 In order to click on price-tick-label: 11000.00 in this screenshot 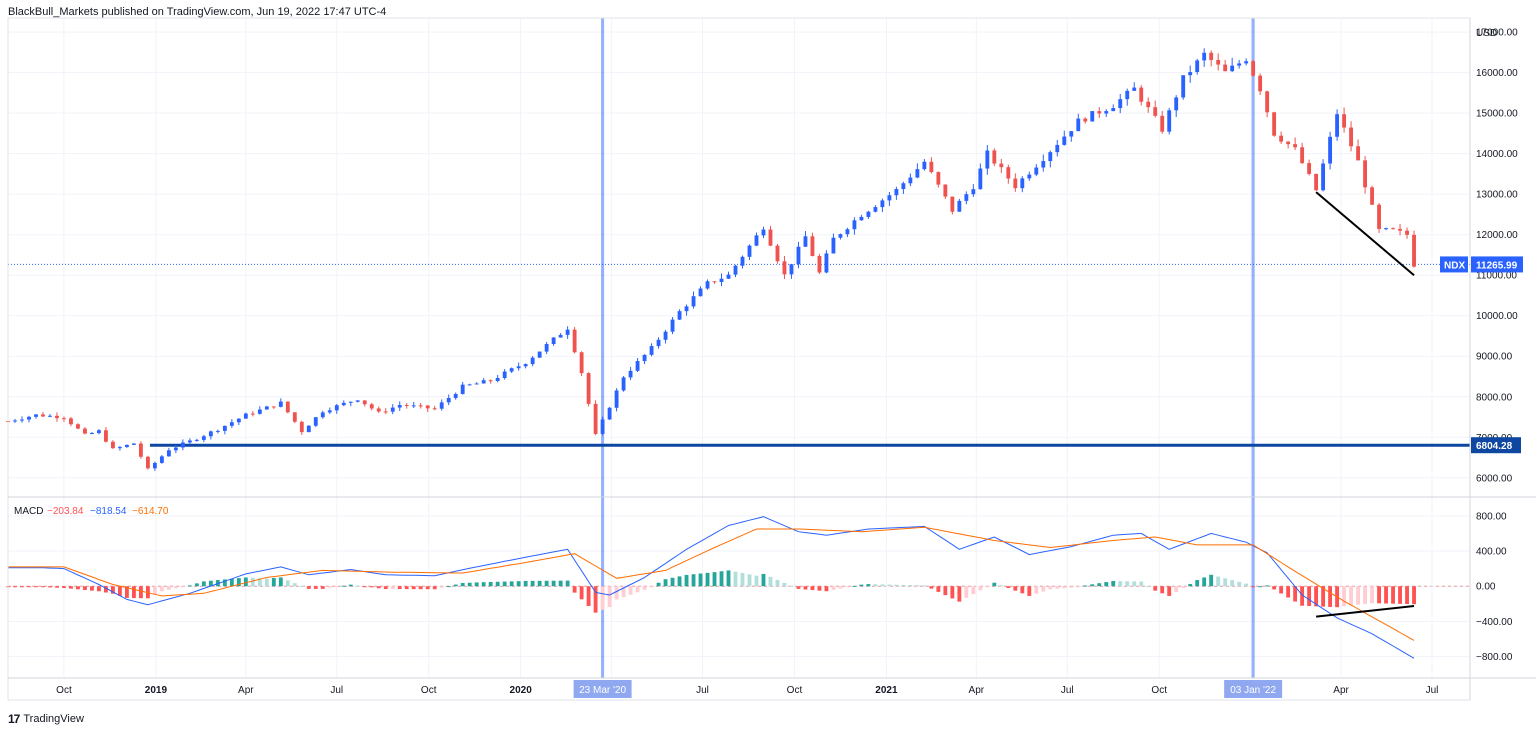, I will do `click(1496, 276)`.